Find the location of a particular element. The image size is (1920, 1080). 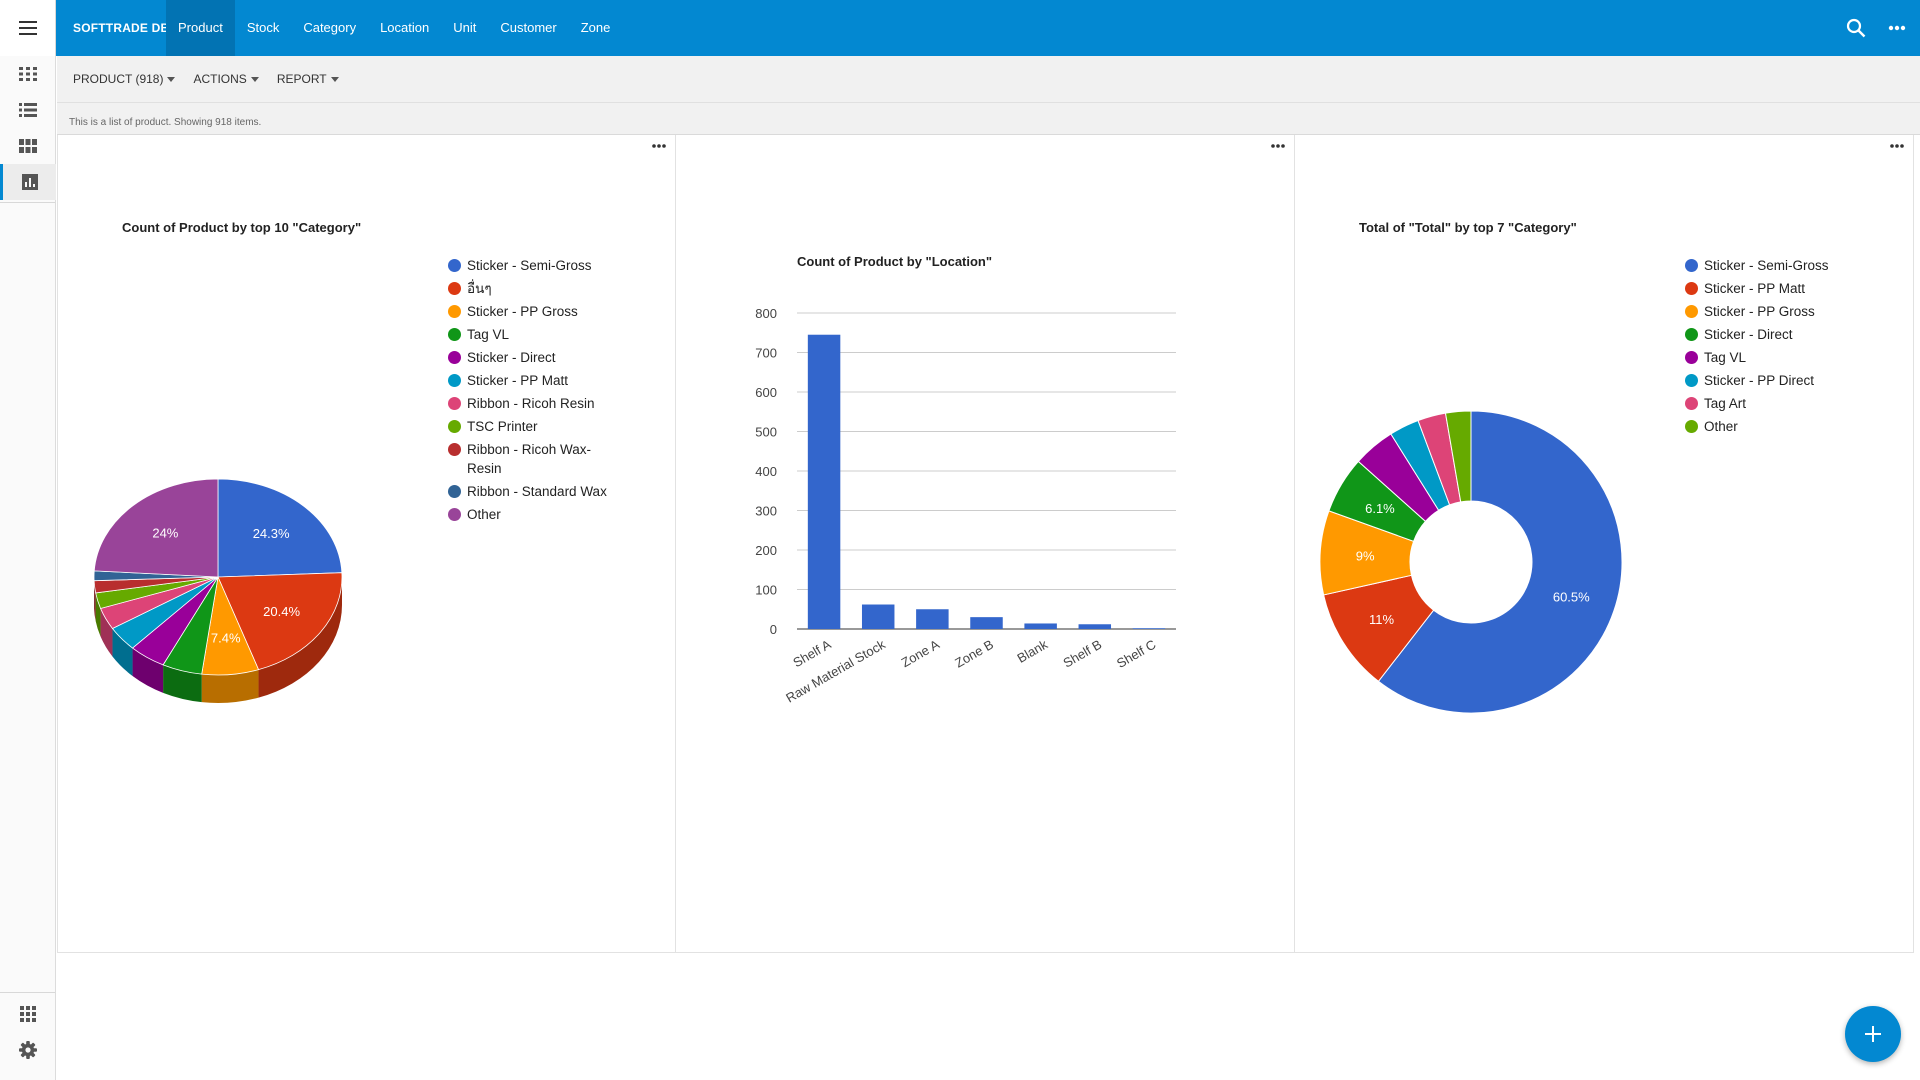

legend-item: Ribbon - Standard Wax is located at coordinates (535, 491).